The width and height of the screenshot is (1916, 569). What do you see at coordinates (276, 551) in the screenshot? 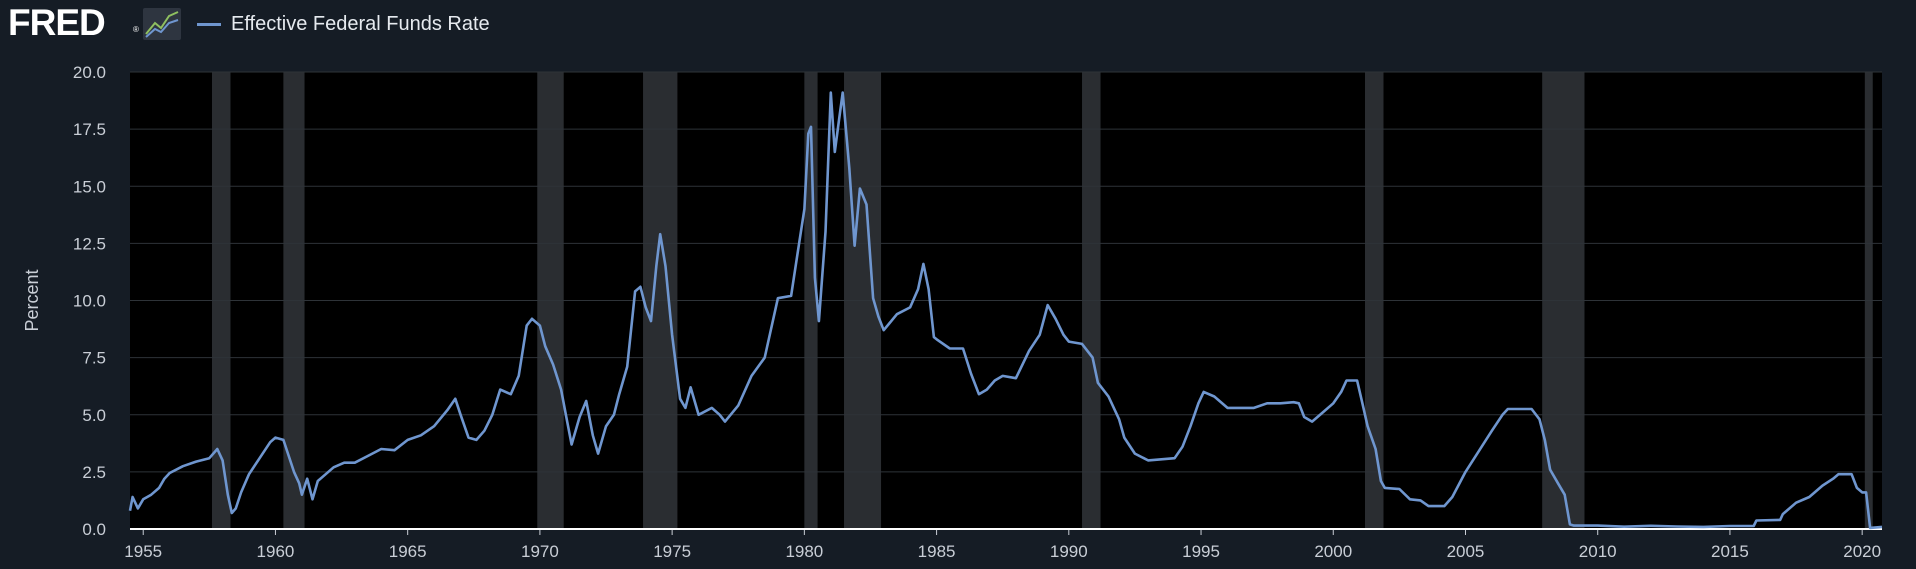
I see `x-tick-label-1: 1960` at bounding box center [276, 551].